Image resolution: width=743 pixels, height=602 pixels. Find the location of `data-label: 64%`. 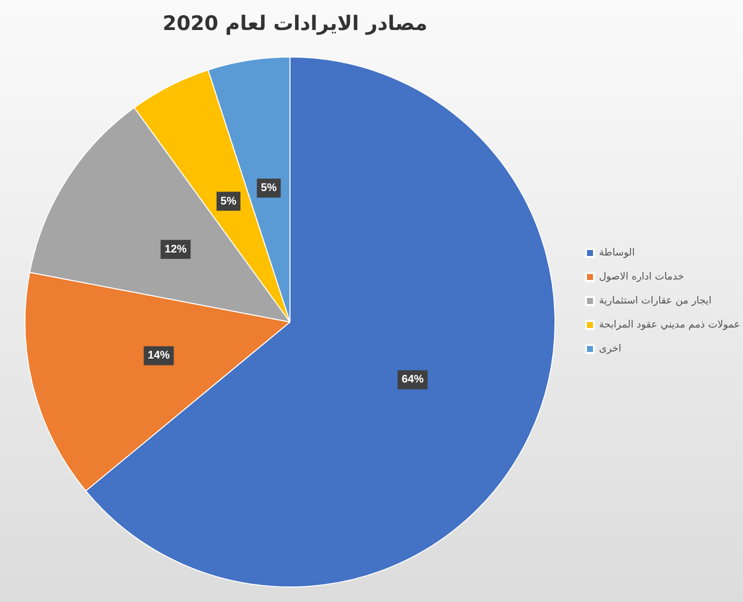

data-label: 64% is located at coordinates (413, 380).